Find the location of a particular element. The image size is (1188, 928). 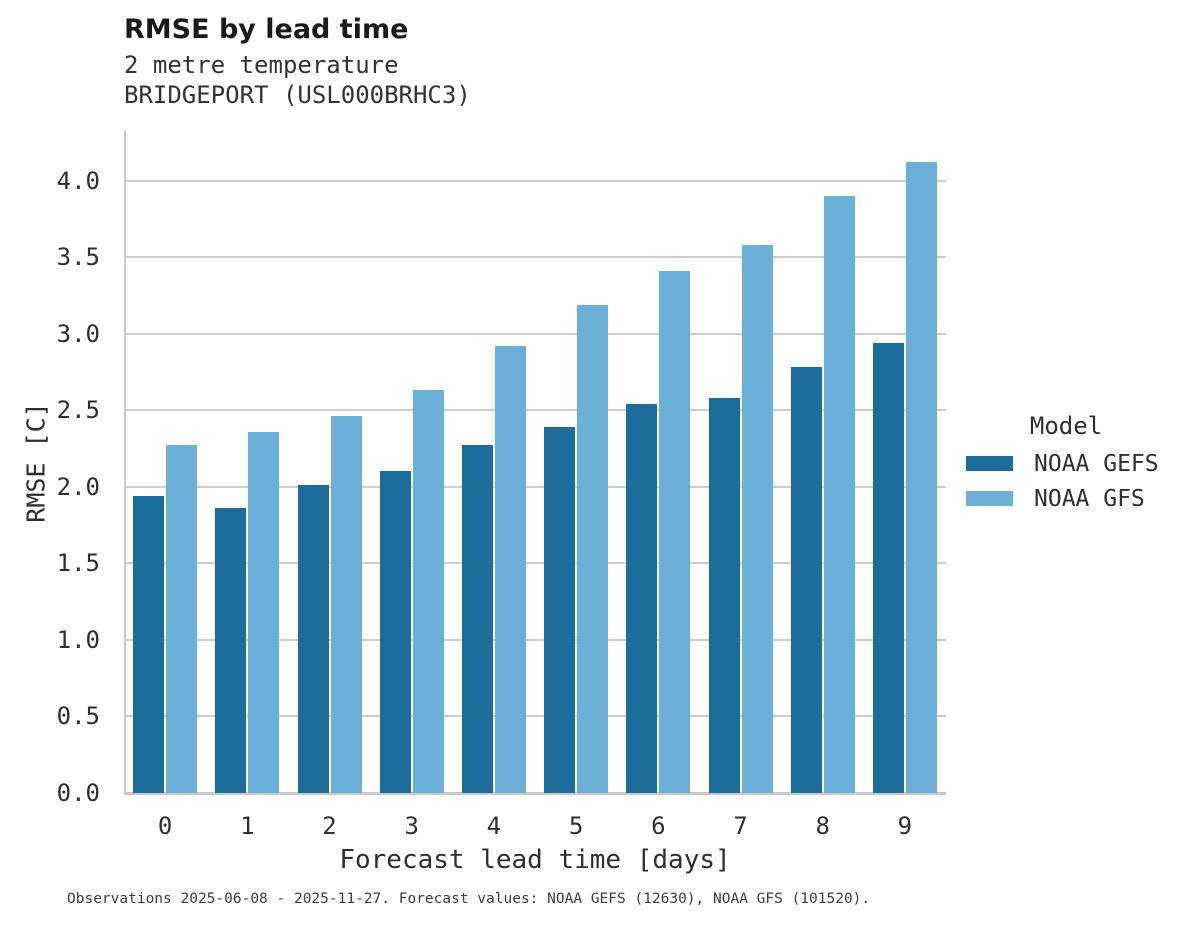

y-tick-label: 0.0 is located at coordinates (78, 793).